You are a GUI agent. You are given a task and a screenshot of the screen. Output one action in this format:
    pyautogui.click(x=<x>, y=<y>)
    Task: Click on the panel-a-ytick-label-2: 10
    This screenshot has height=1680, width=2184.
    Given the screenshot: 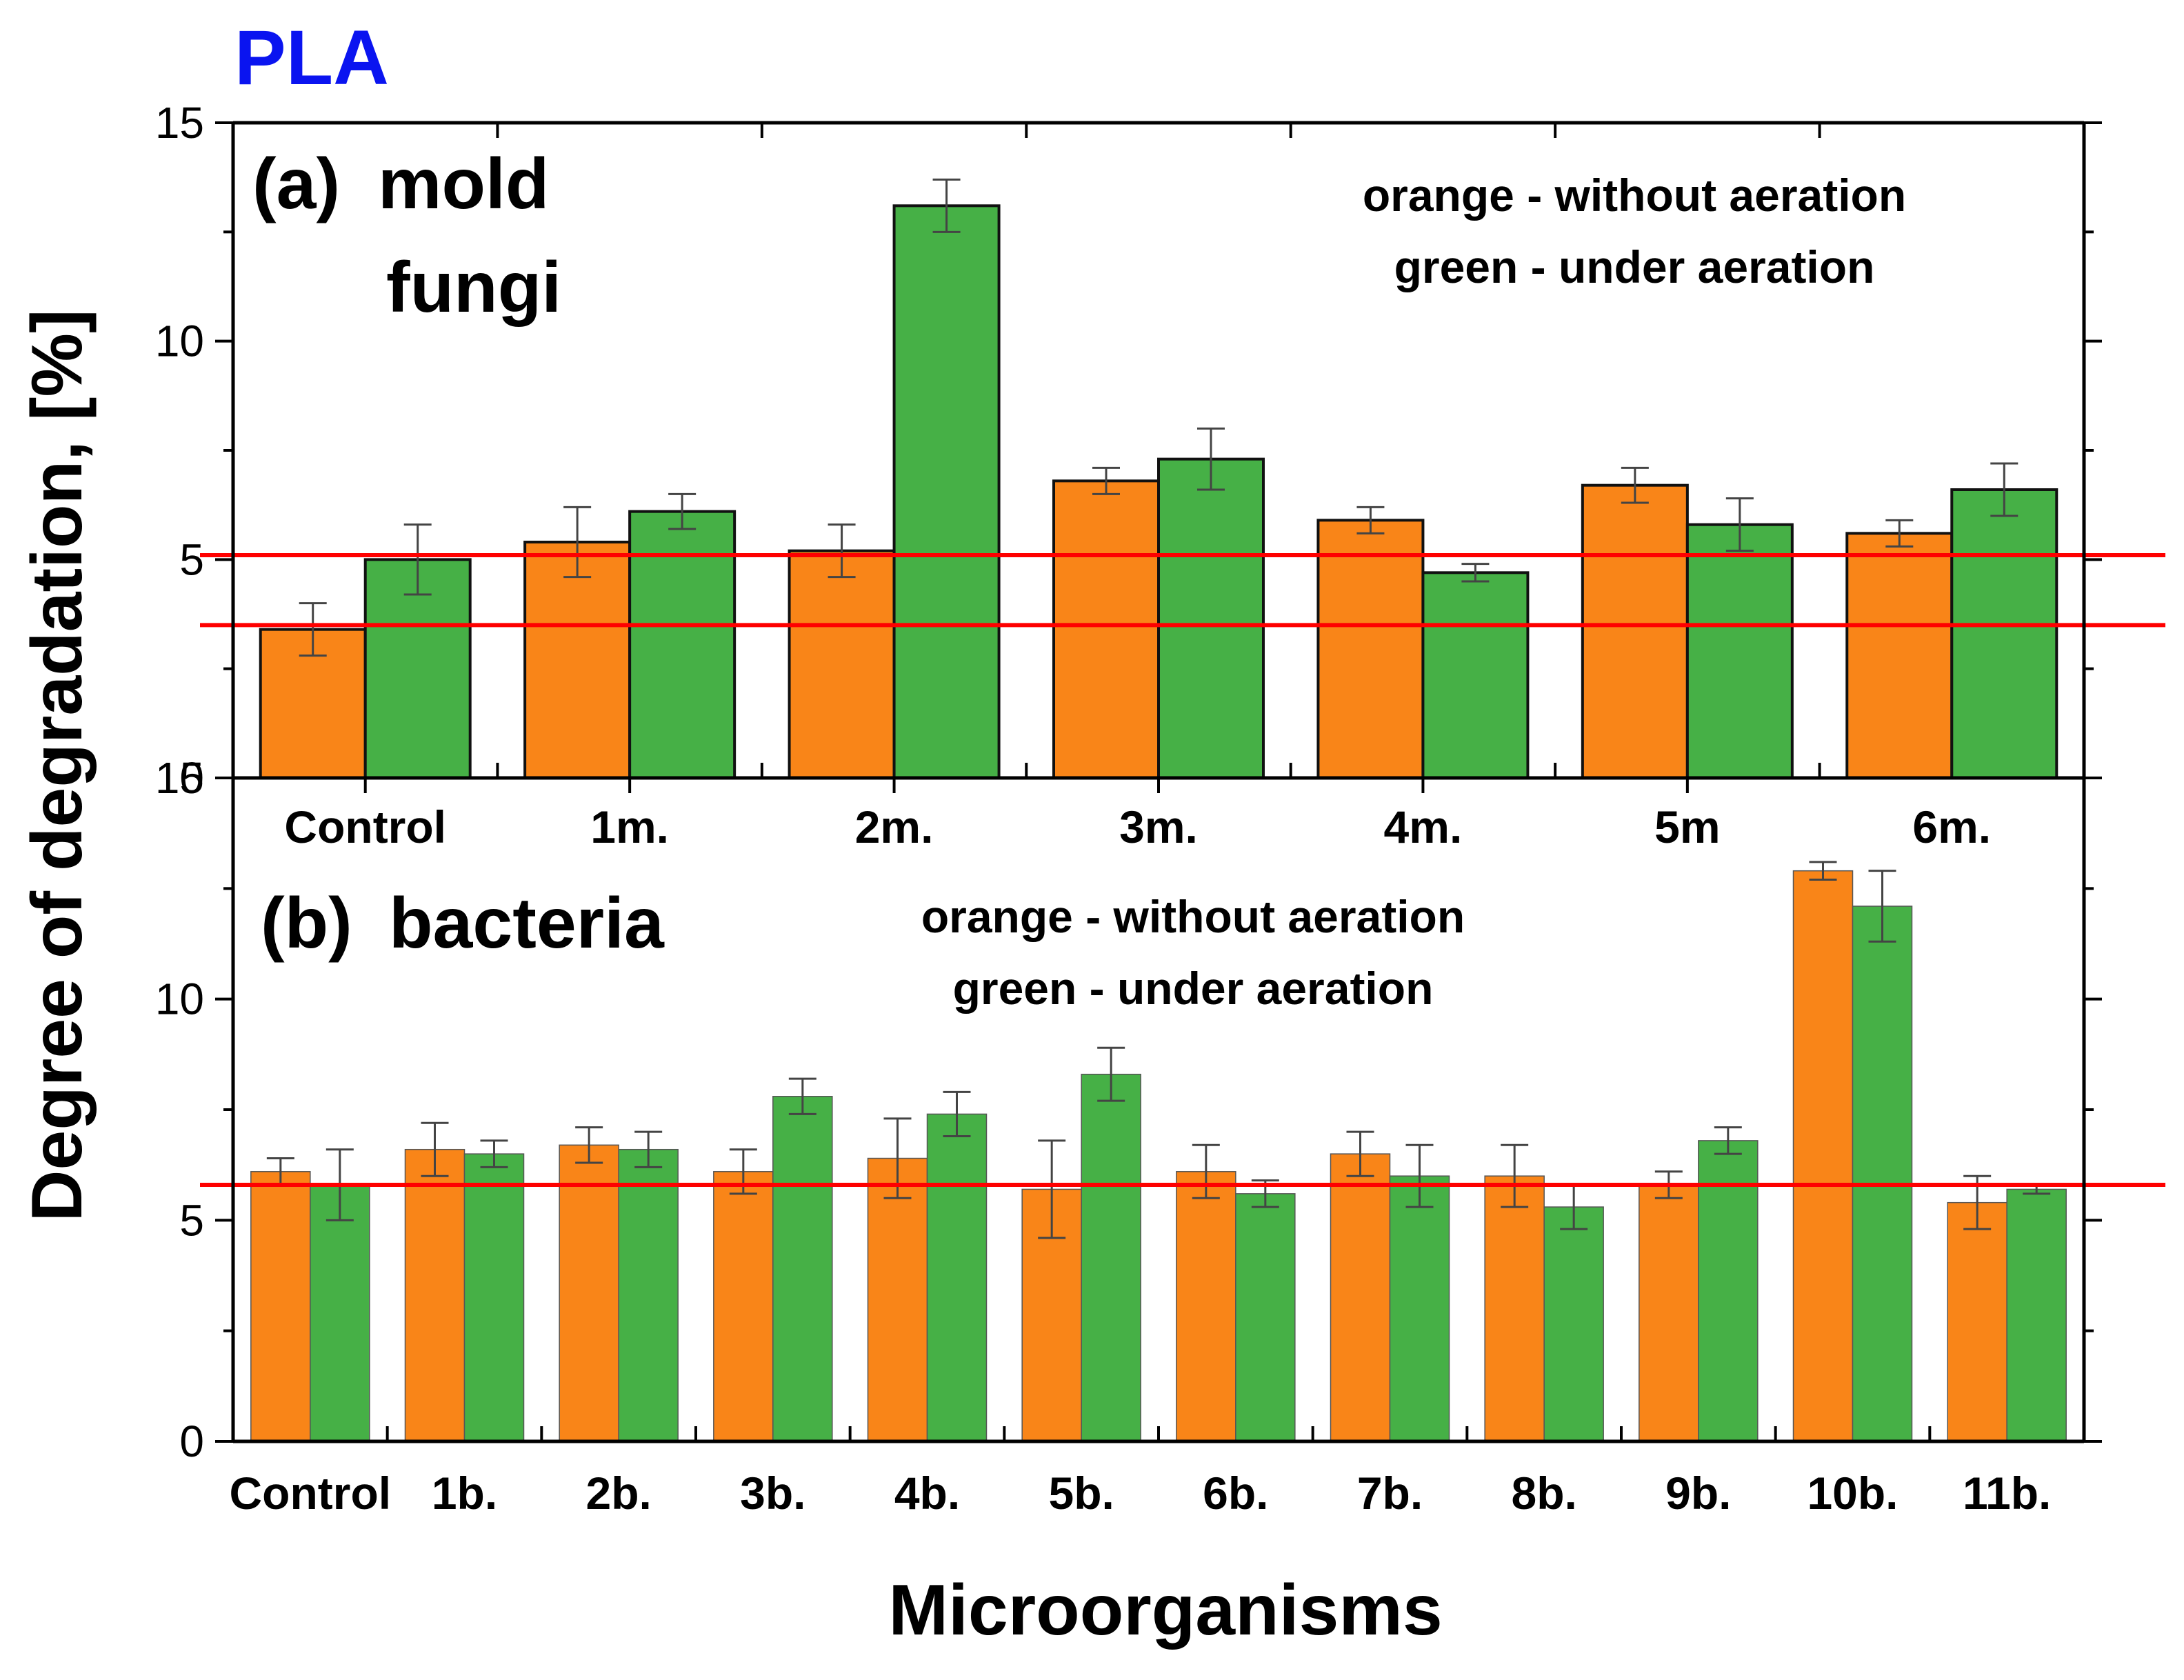 What is the action you would take?
    pyautogui.click(x=179, y=342)
    